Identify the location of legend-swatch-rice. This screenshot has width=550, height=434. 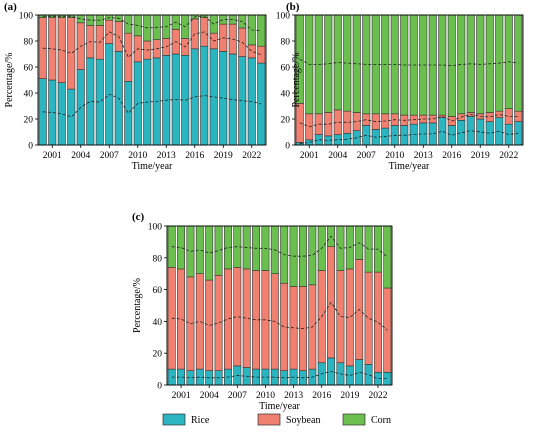
(174, 419).